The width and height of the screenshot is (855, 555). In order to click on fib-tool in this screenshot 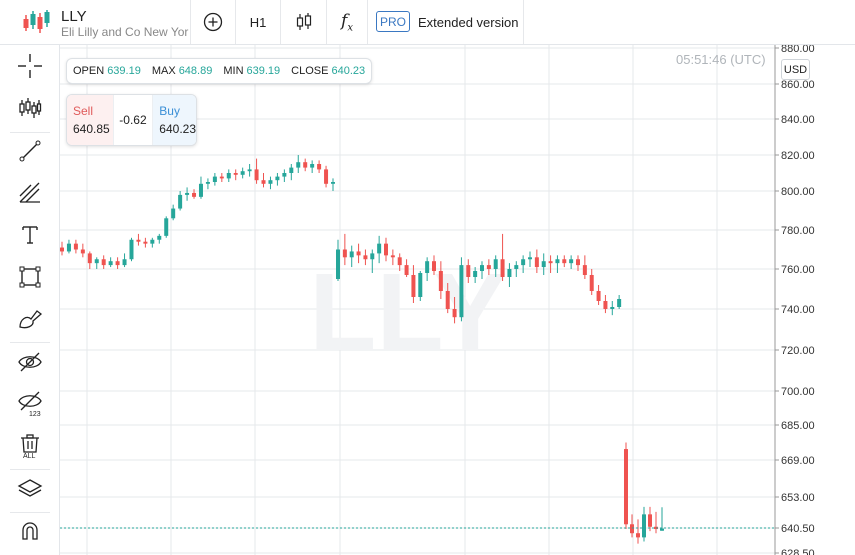, I will do `click(30, 193)`.